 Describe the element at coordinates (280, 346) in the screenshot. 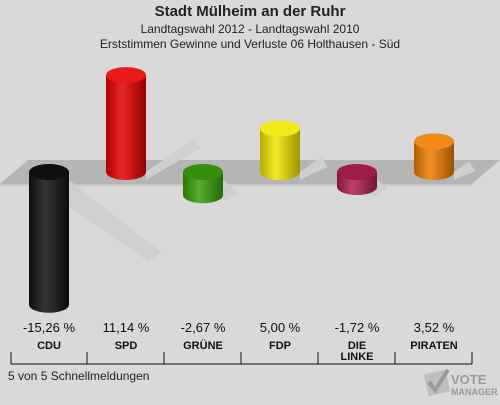

I see `category-label: FDP` at that location.